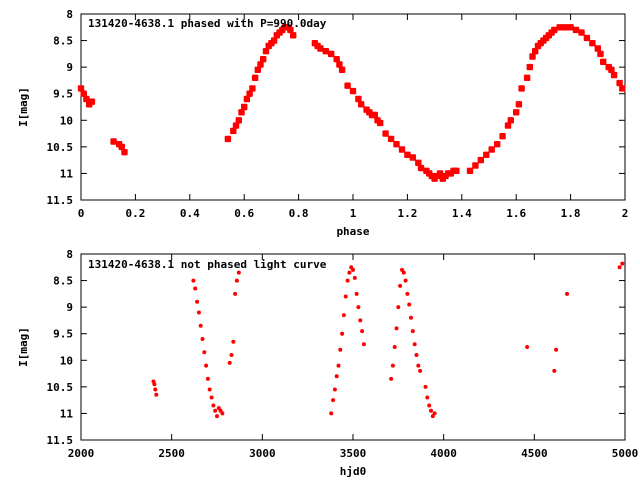  I want to click on phased-y-tick-label: 10.5, so click(60, 147).